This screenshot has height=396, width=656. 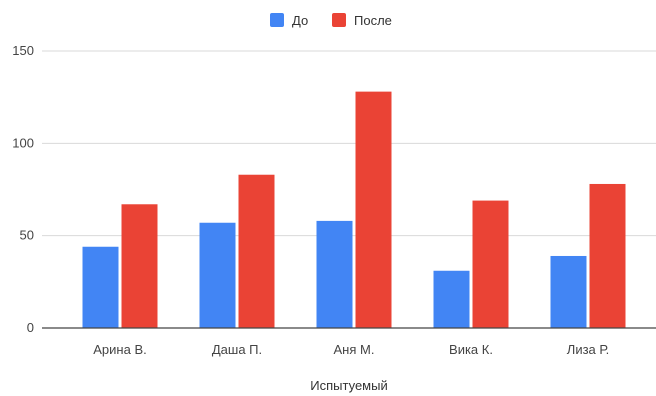 I want to click on y-tick-label: 50, so click(x=27, y=235).